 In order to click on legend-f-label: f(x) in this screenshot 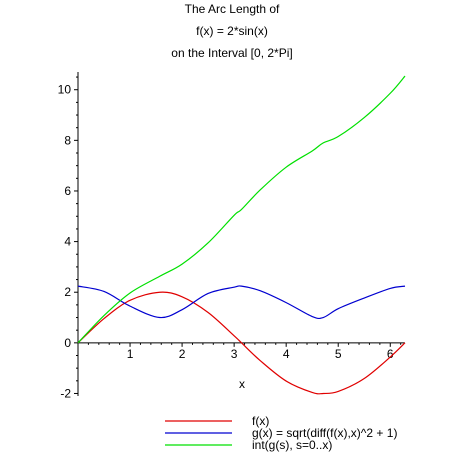, I will do `click(260, 421)`.